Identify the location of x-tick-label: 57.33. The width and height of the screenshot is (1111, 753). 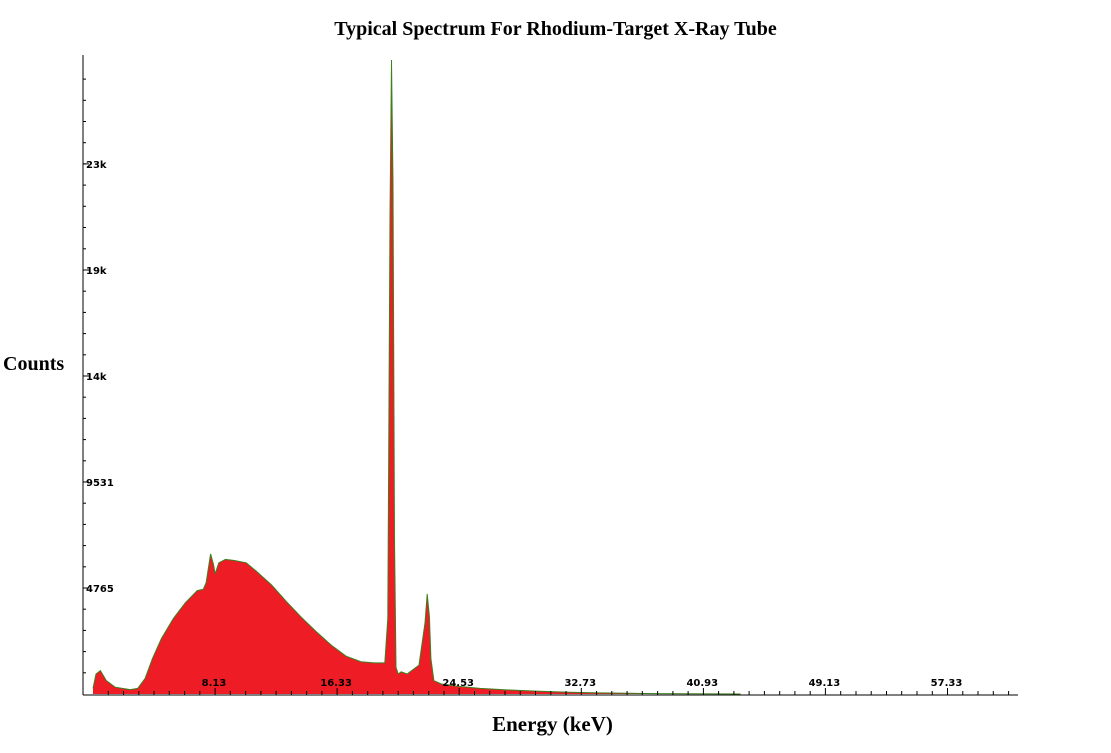
(947, 683).